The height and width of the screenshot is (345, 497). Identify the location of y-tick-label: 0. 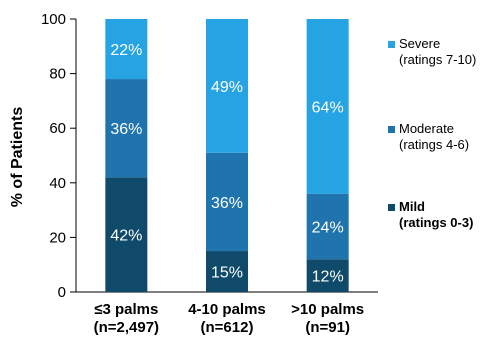
(62, 292).